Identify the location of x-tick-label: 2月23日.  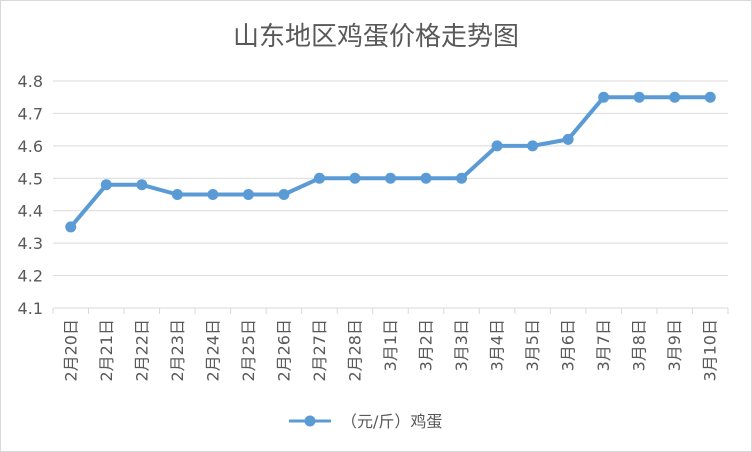
(177, 350).